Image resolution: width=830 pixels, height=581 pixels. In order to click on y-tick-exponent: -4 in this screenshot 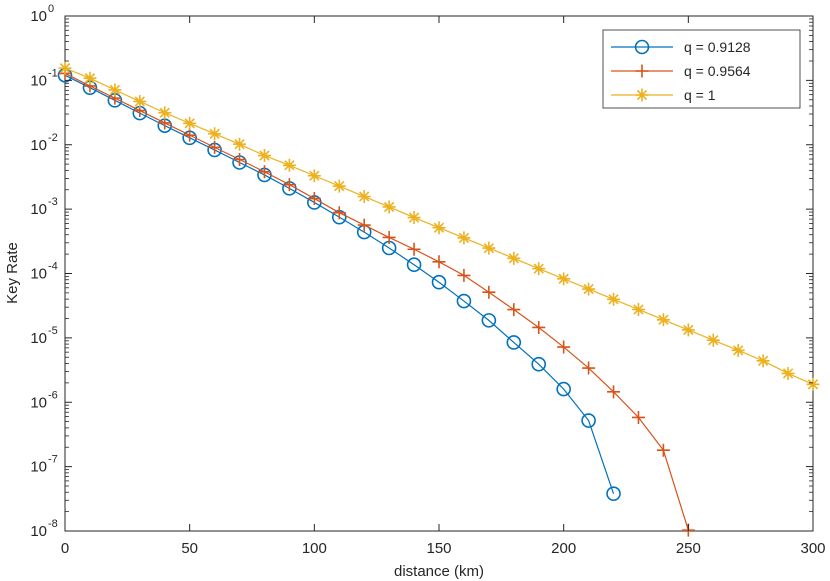, I will do `click(53, 267)`.